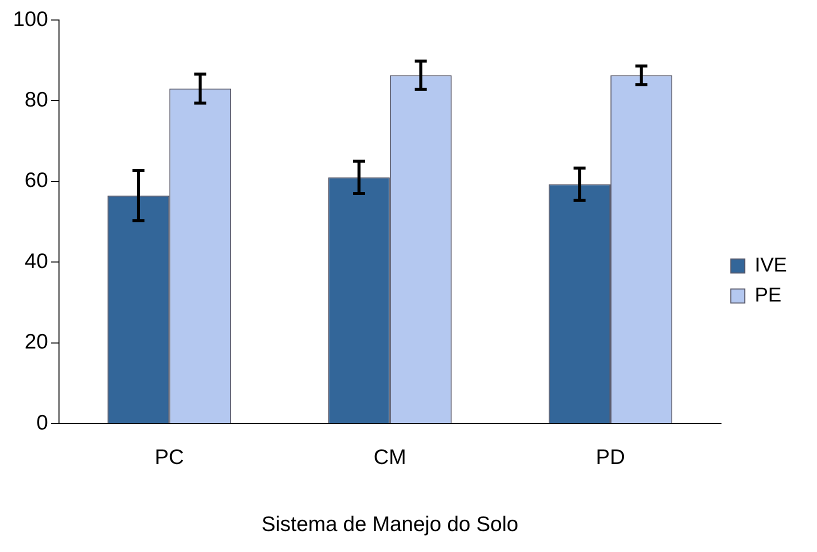 The image size is (817, 552). I want to click on y-tick-label: 0, so click(42, 422).